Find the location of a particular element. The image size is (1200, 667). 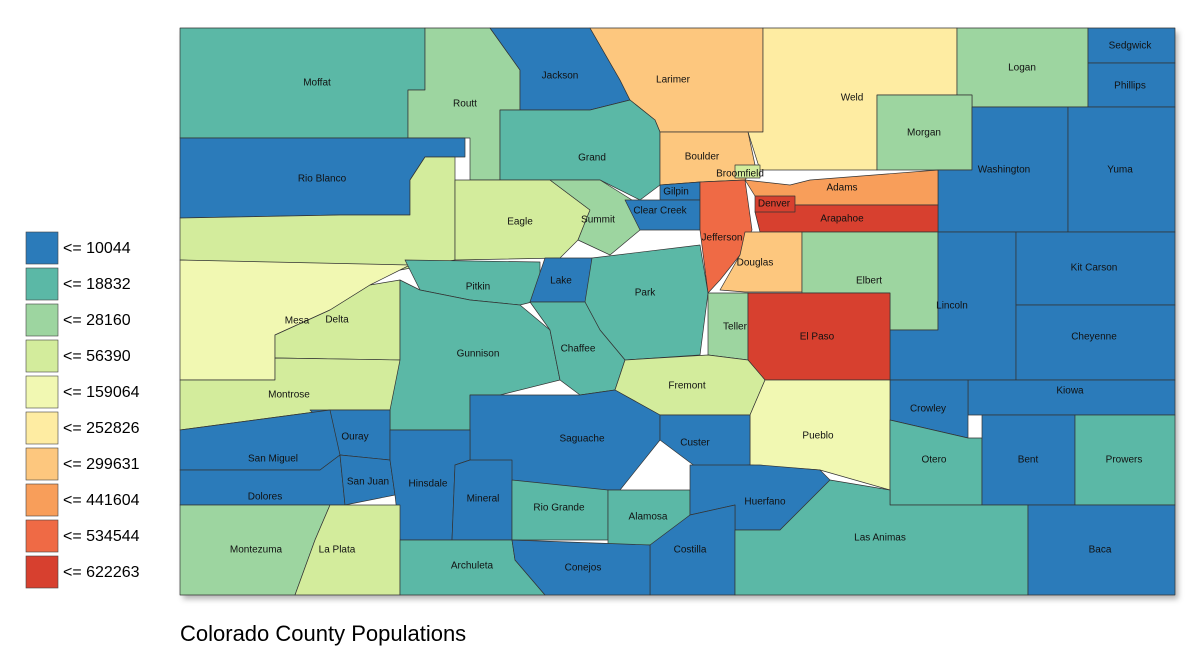

county-label: Cheyenne is located at coordinates (1094, 337).